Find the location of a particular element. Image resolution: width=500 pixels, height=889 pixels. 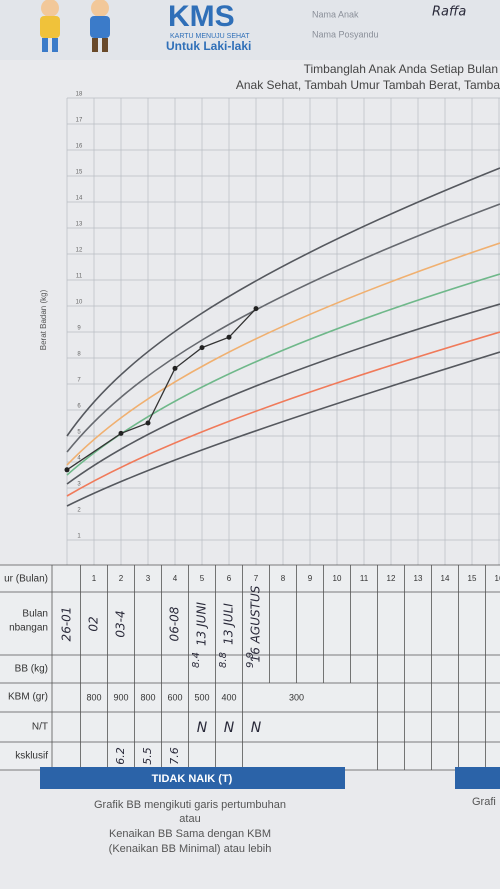

y-tick-label: 16 is located at coordinates (79, 147).